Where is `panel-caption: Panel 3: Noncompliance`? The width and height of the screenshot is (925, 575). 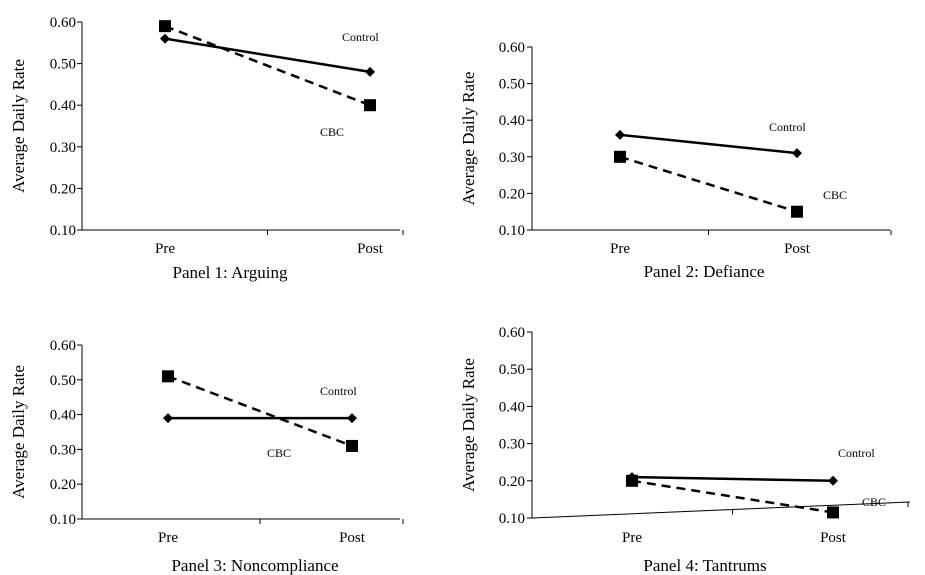
panel-caption: Panel 3: Noncompliance is located at coordinates (254, 565).